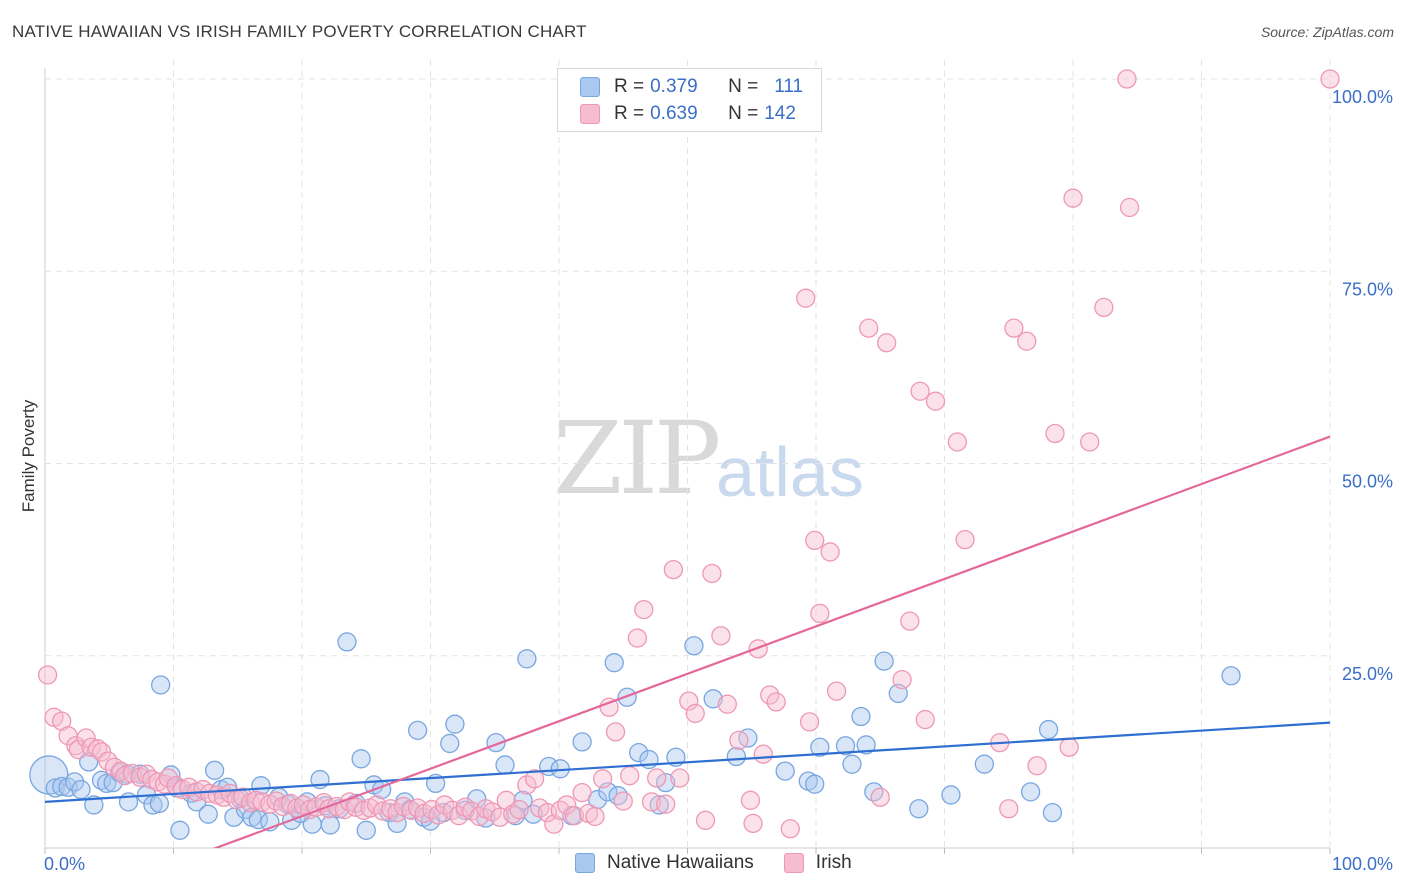  What do you see at coordinates (64, 864) in the screenshot?
I see `x-tick-label-min: 0.0%` at bounding box center [64, 864].